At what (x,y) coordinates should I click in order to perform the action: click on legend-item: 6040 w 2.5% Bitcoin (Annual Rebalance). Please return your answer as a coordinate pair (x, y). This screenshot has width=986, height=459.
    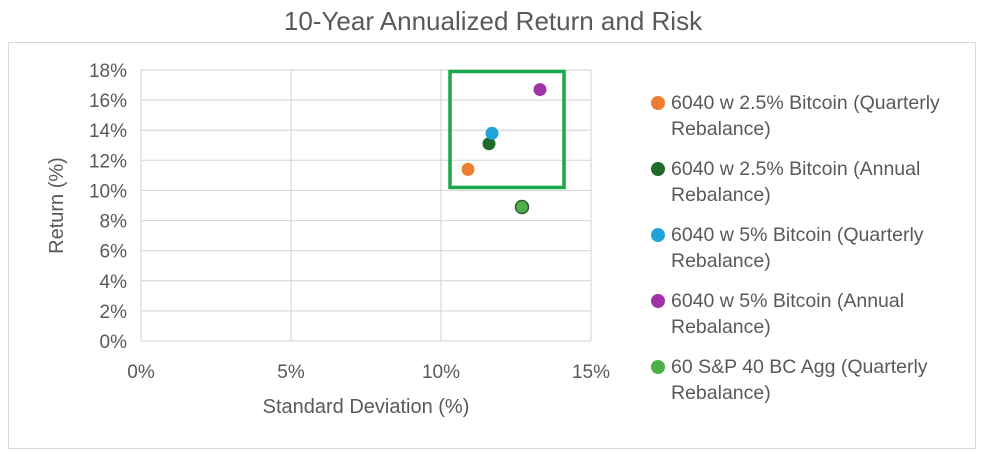
    Looking at the image, I should click on (811, 182).